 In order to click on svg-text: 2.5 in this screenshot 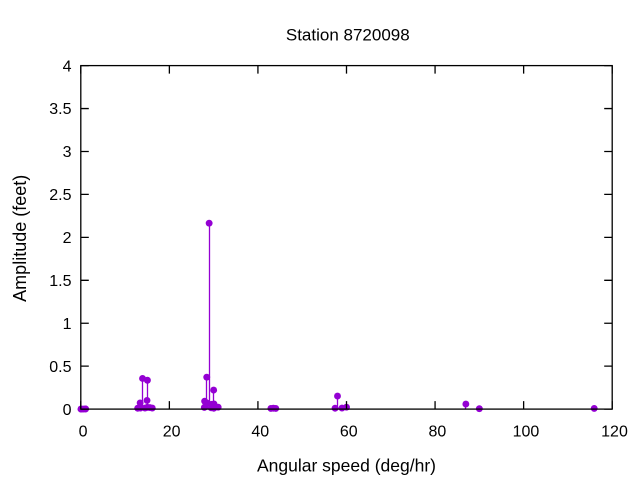, I will do `click(60, 195)`.